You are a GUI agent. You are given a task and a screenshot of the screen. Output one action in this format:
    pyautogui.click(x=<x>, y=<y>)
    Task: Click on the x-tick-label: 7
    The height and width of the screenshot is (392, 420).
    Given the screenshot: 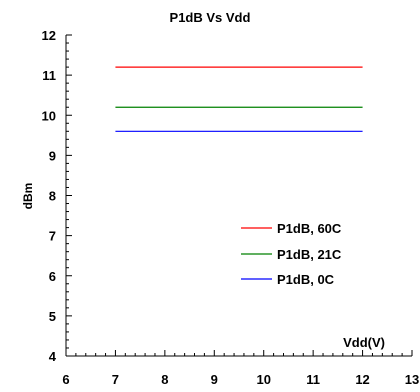 What is the action you would take?
    pyautogui.click(x=115, y=379)
    